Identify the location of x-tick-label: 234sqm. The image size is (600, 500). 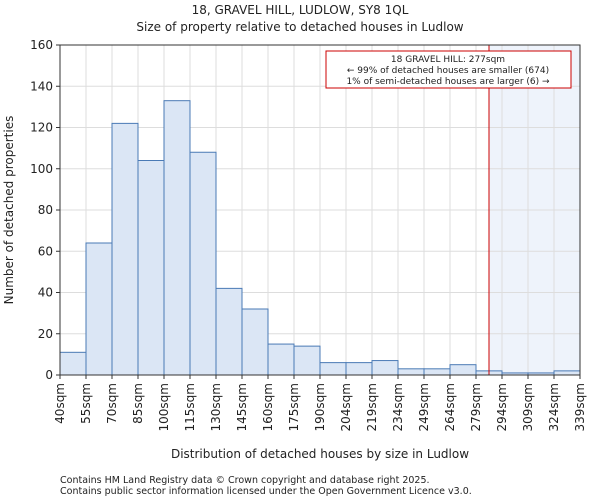
(398, 407).